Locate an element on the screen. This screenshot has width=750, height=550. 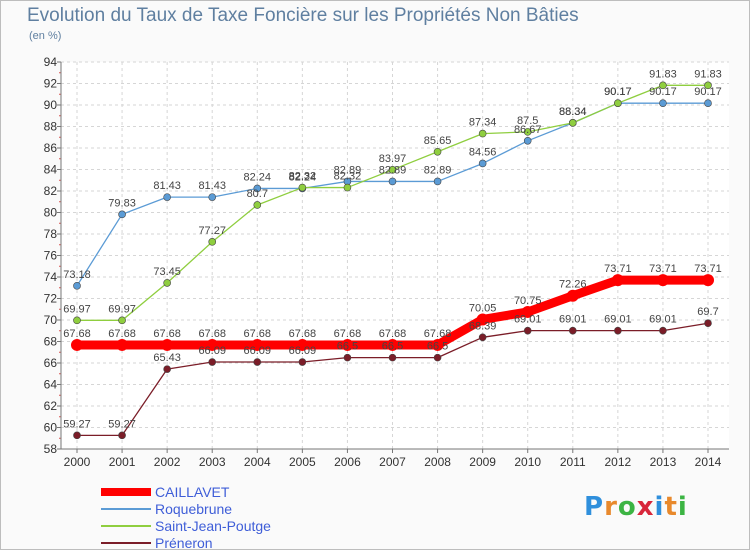
logo-letter: o is located at coordinates (627, 507).